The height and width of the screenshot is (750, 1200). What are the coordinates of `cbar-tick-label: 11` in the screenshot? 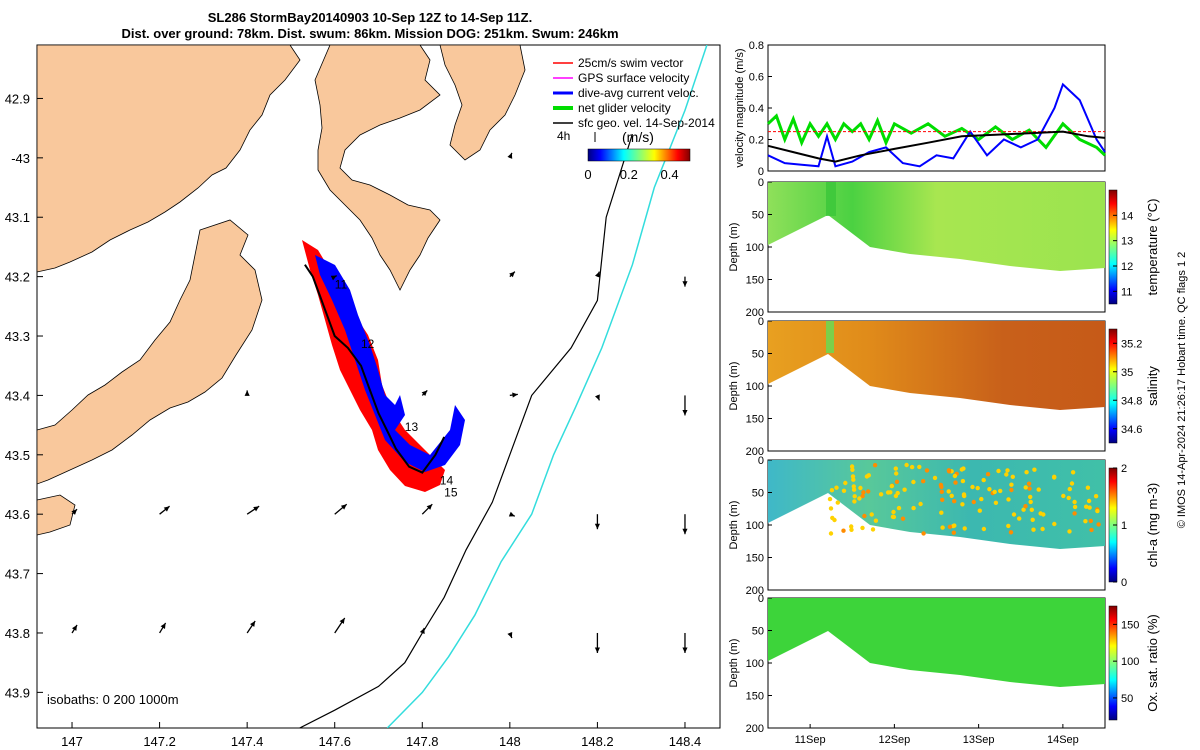 It's located at (1126, 292).